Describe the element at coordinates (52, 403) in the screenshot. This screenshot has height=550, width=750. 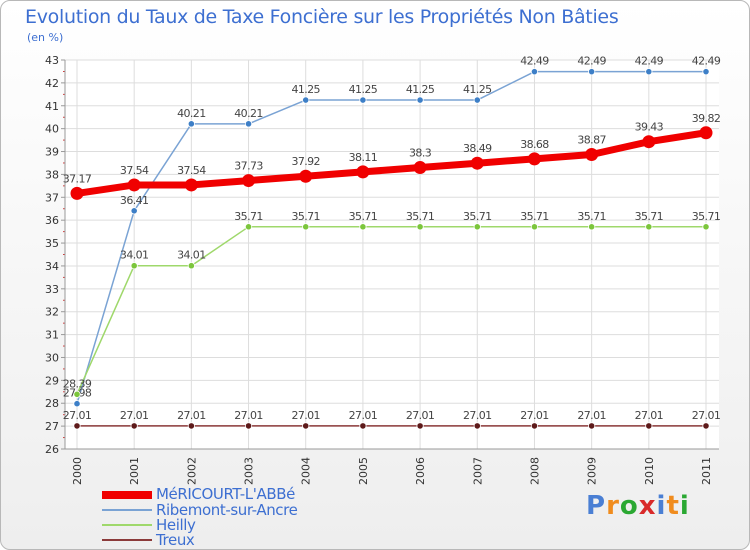
I see `y-tick-label: 28` at that location.